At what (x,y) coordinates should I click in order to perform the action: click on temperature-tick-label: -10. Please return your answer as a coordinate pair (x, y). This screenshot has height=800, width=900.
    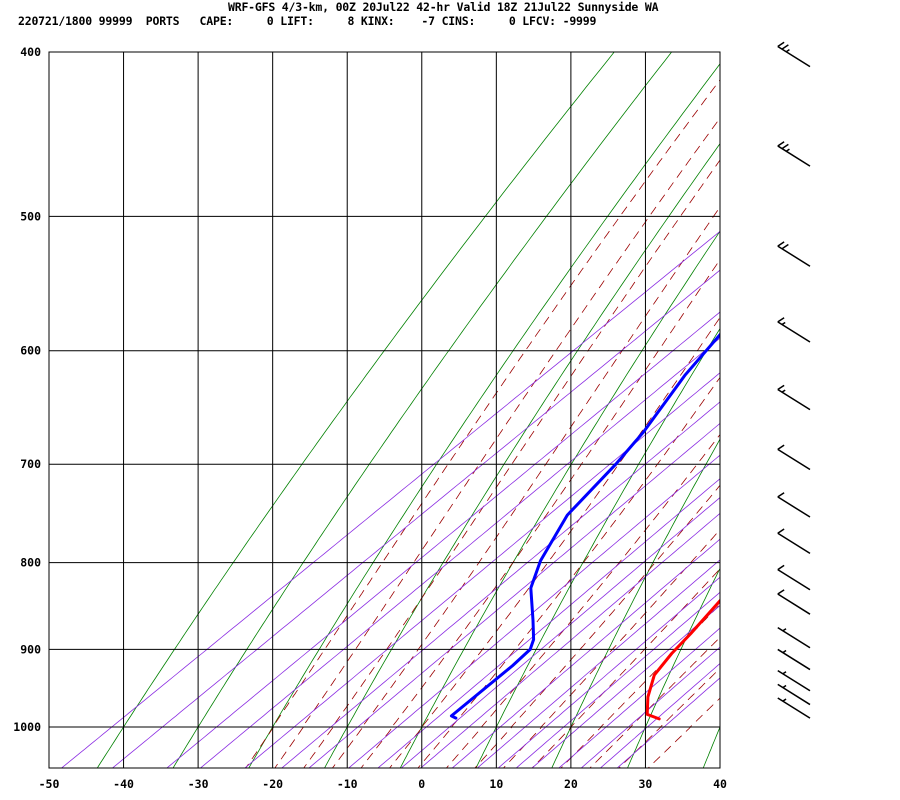
    Looking at the image, I should click on (347, 784).